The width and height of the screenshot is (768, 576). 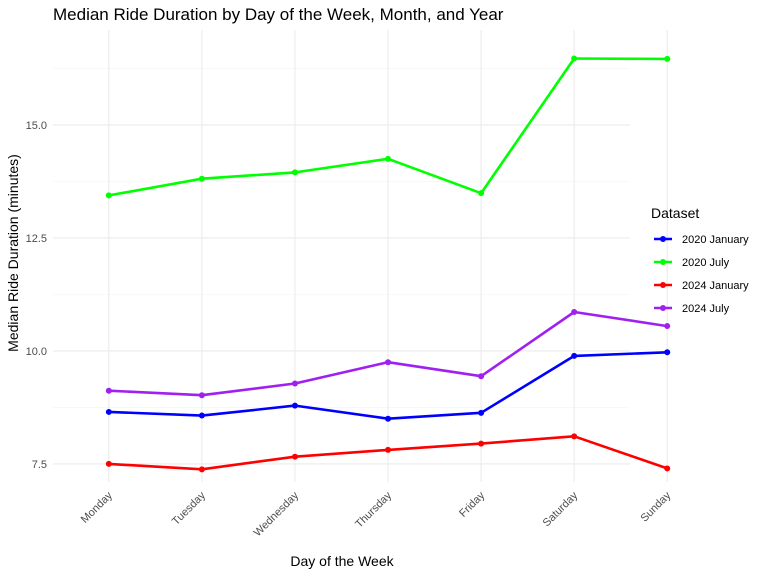 What do you see at coordinates (706, 263) in the screenshot?
I see `legend-label: 2020 July` at bounding box center [706, 263].